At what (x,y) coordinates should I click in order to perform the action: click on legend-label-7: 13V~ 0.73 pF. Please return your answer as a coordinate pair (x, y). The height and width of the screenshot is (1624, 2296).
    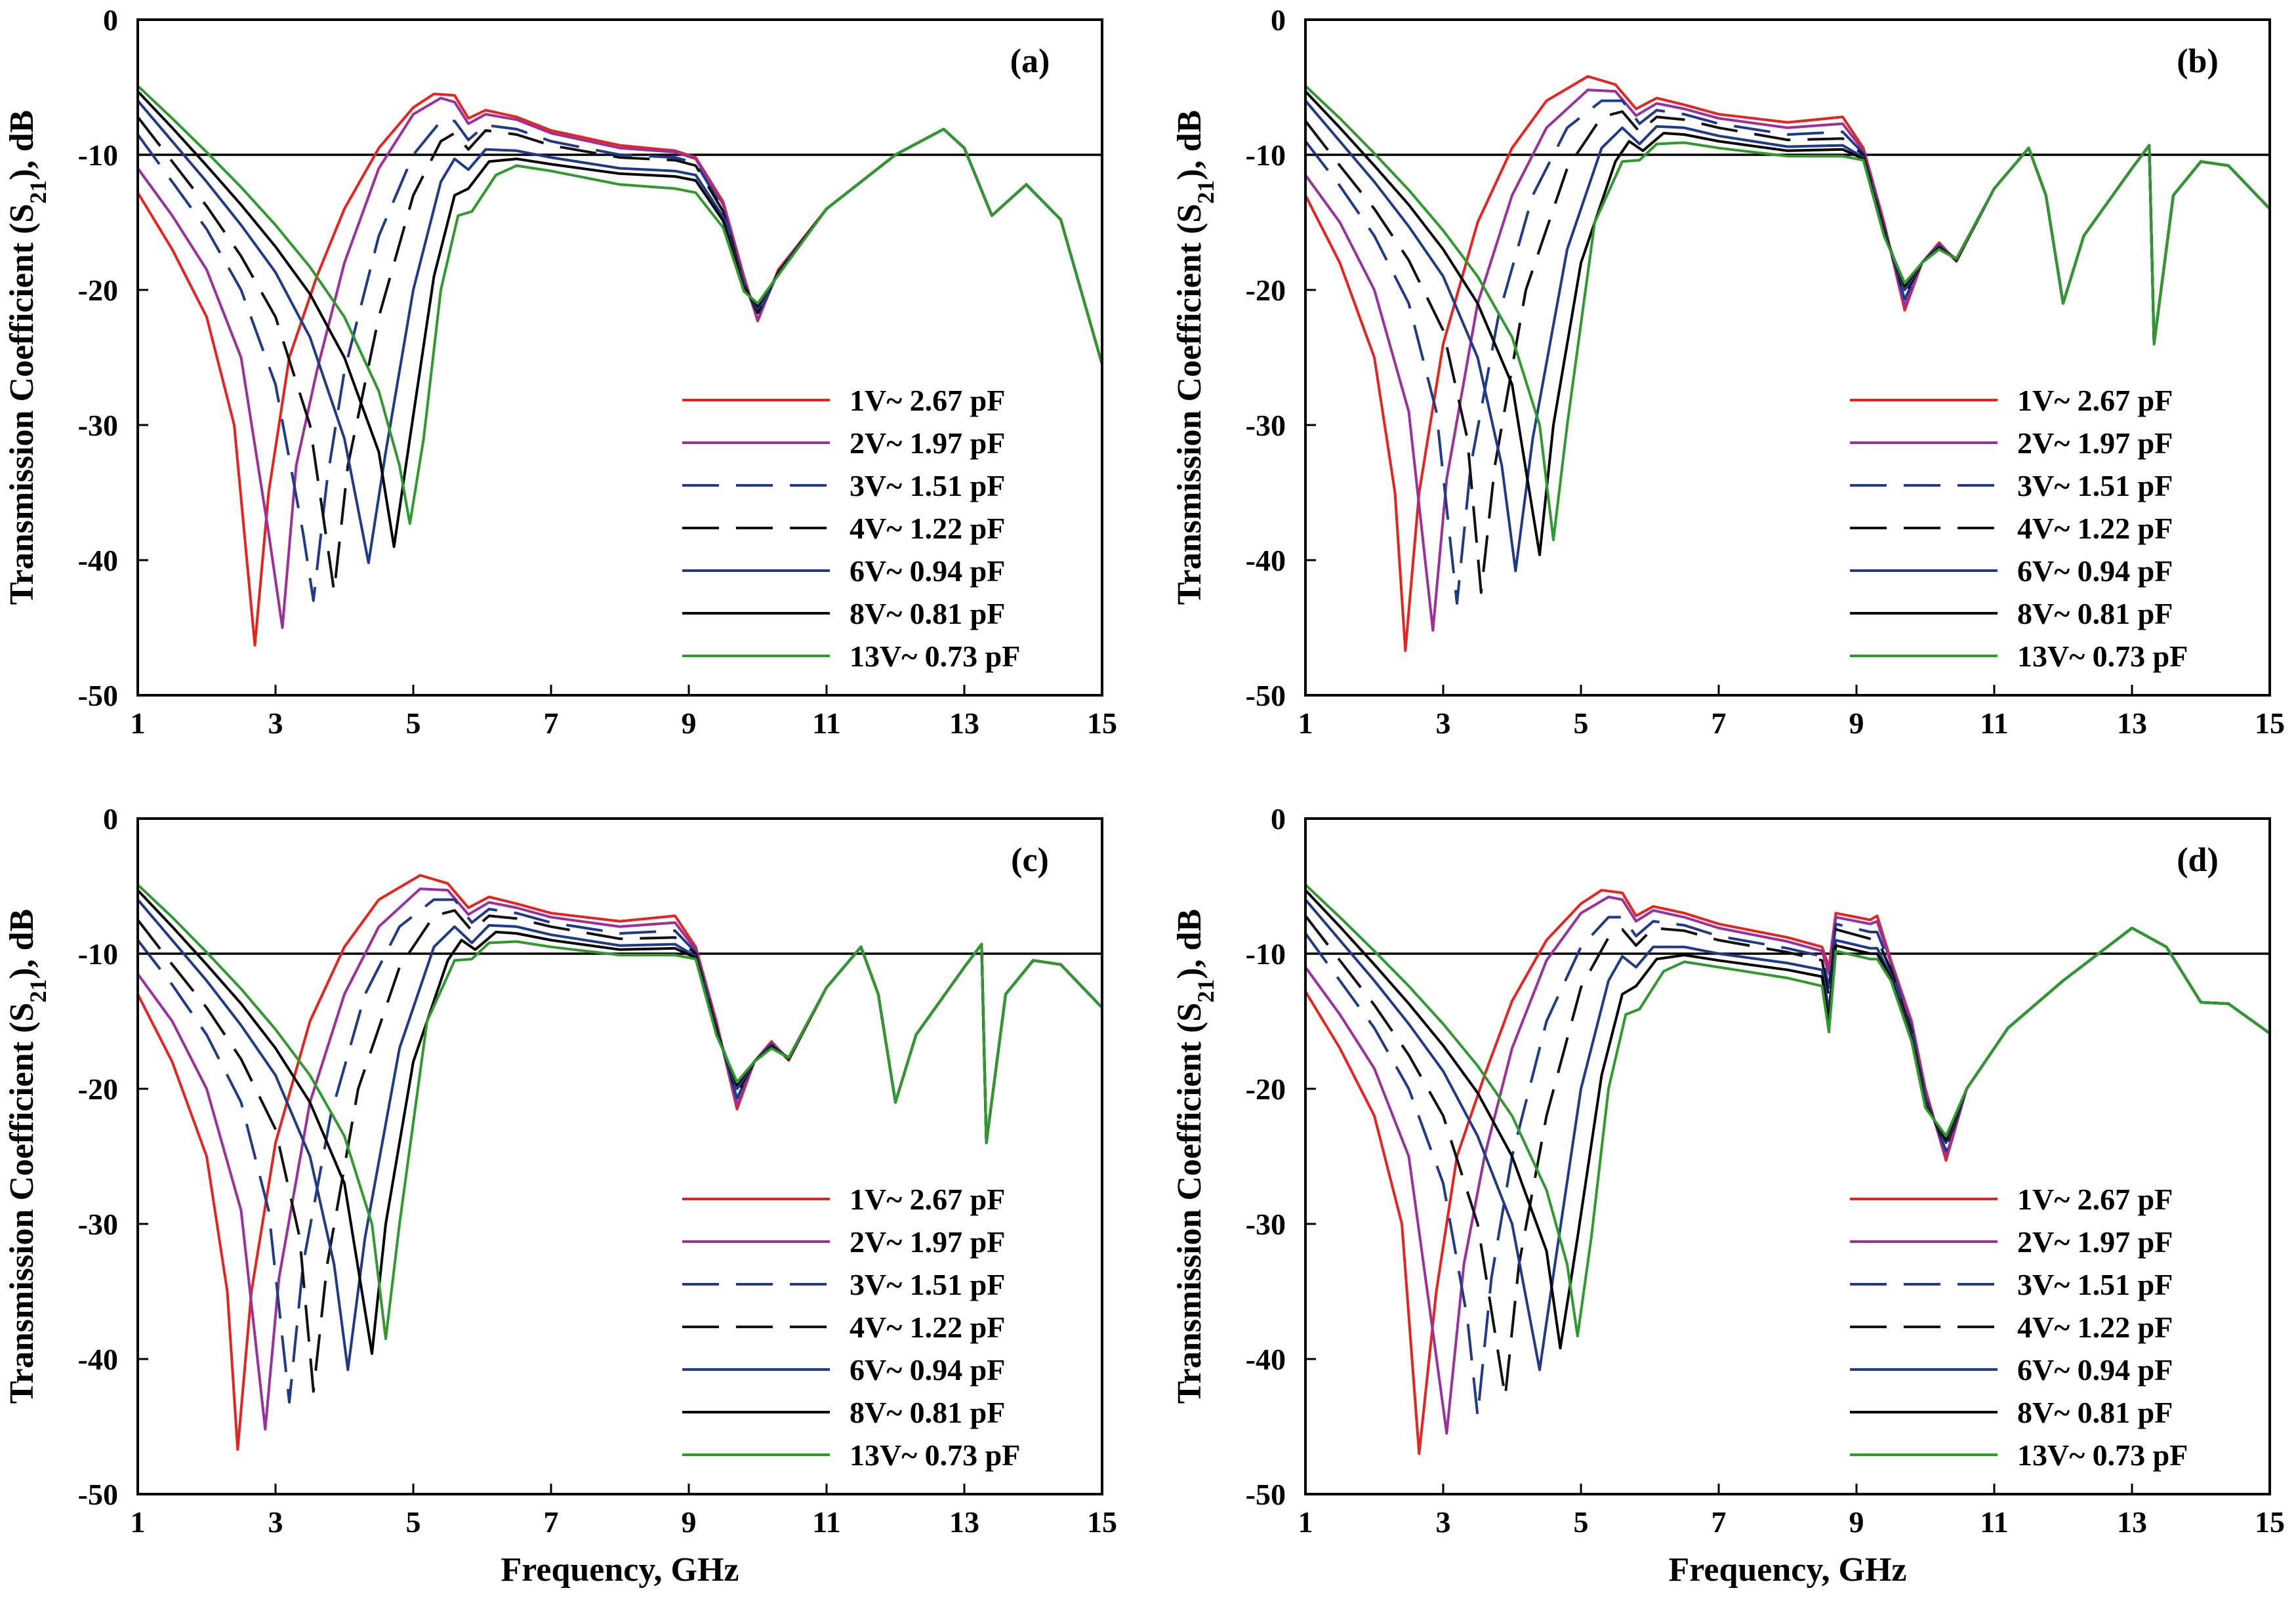
    Looking at the image, I should click on (935, 1455).